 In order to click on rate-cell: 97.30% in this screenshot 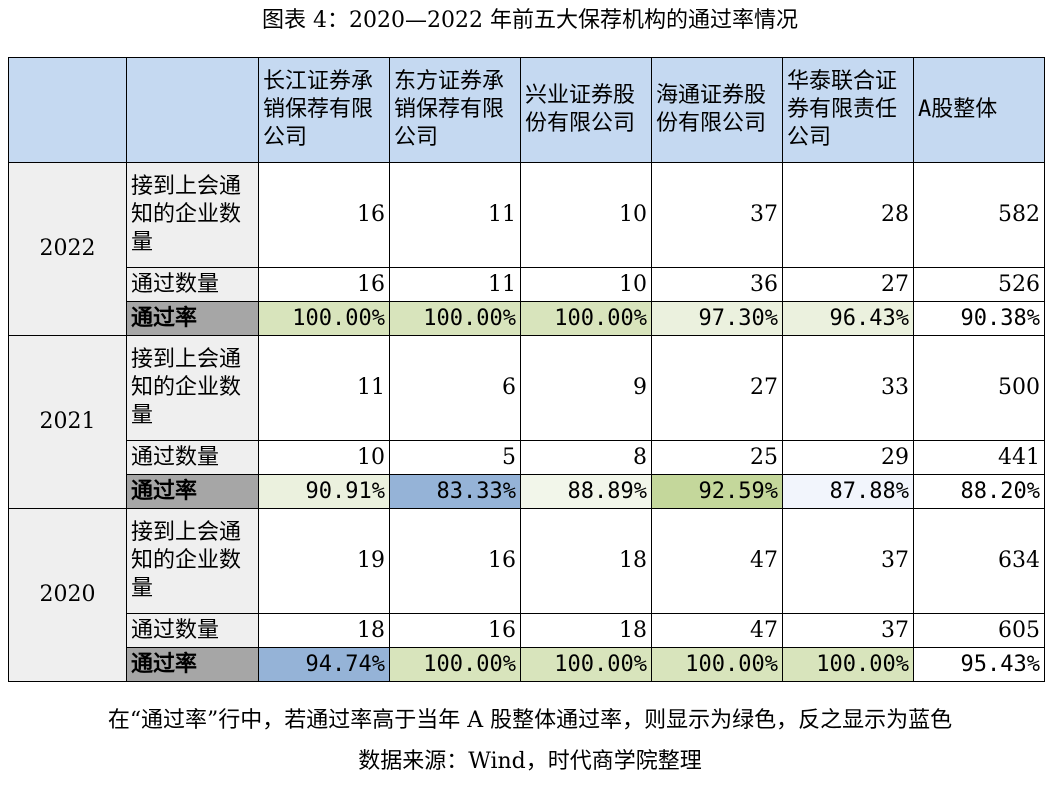, I will do `click(717, 318)`.